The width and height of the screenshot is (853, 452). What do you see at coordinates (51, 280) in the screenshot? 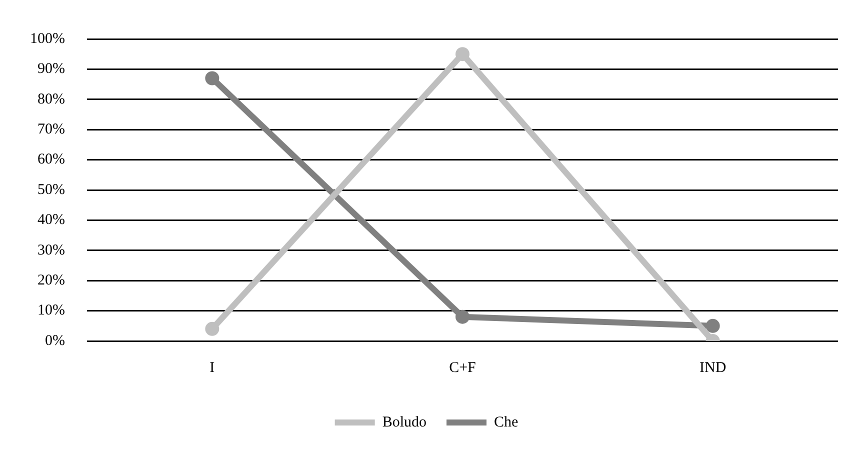
I see `y-tick-label: 20%` at bounding box center [51, 280].